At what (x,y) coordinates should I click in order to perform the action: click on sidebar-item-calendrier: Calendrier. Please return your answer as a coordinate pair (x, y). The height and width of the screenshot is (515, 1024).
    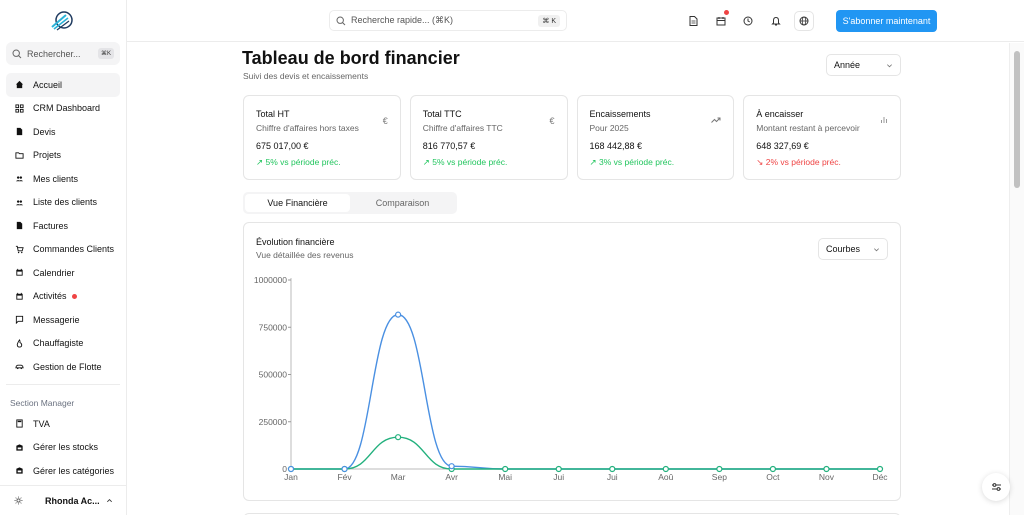
    Looking at the image, I should click on (63, 273).